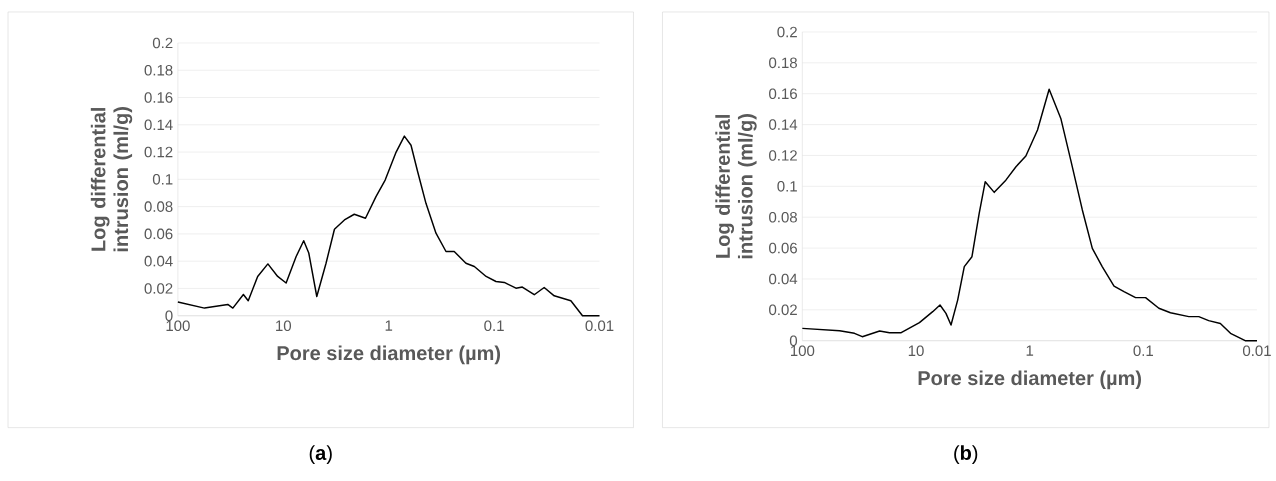 The width and height of the screenshot is (1276, 481). I want to click on text: (a), so click(320, 455).